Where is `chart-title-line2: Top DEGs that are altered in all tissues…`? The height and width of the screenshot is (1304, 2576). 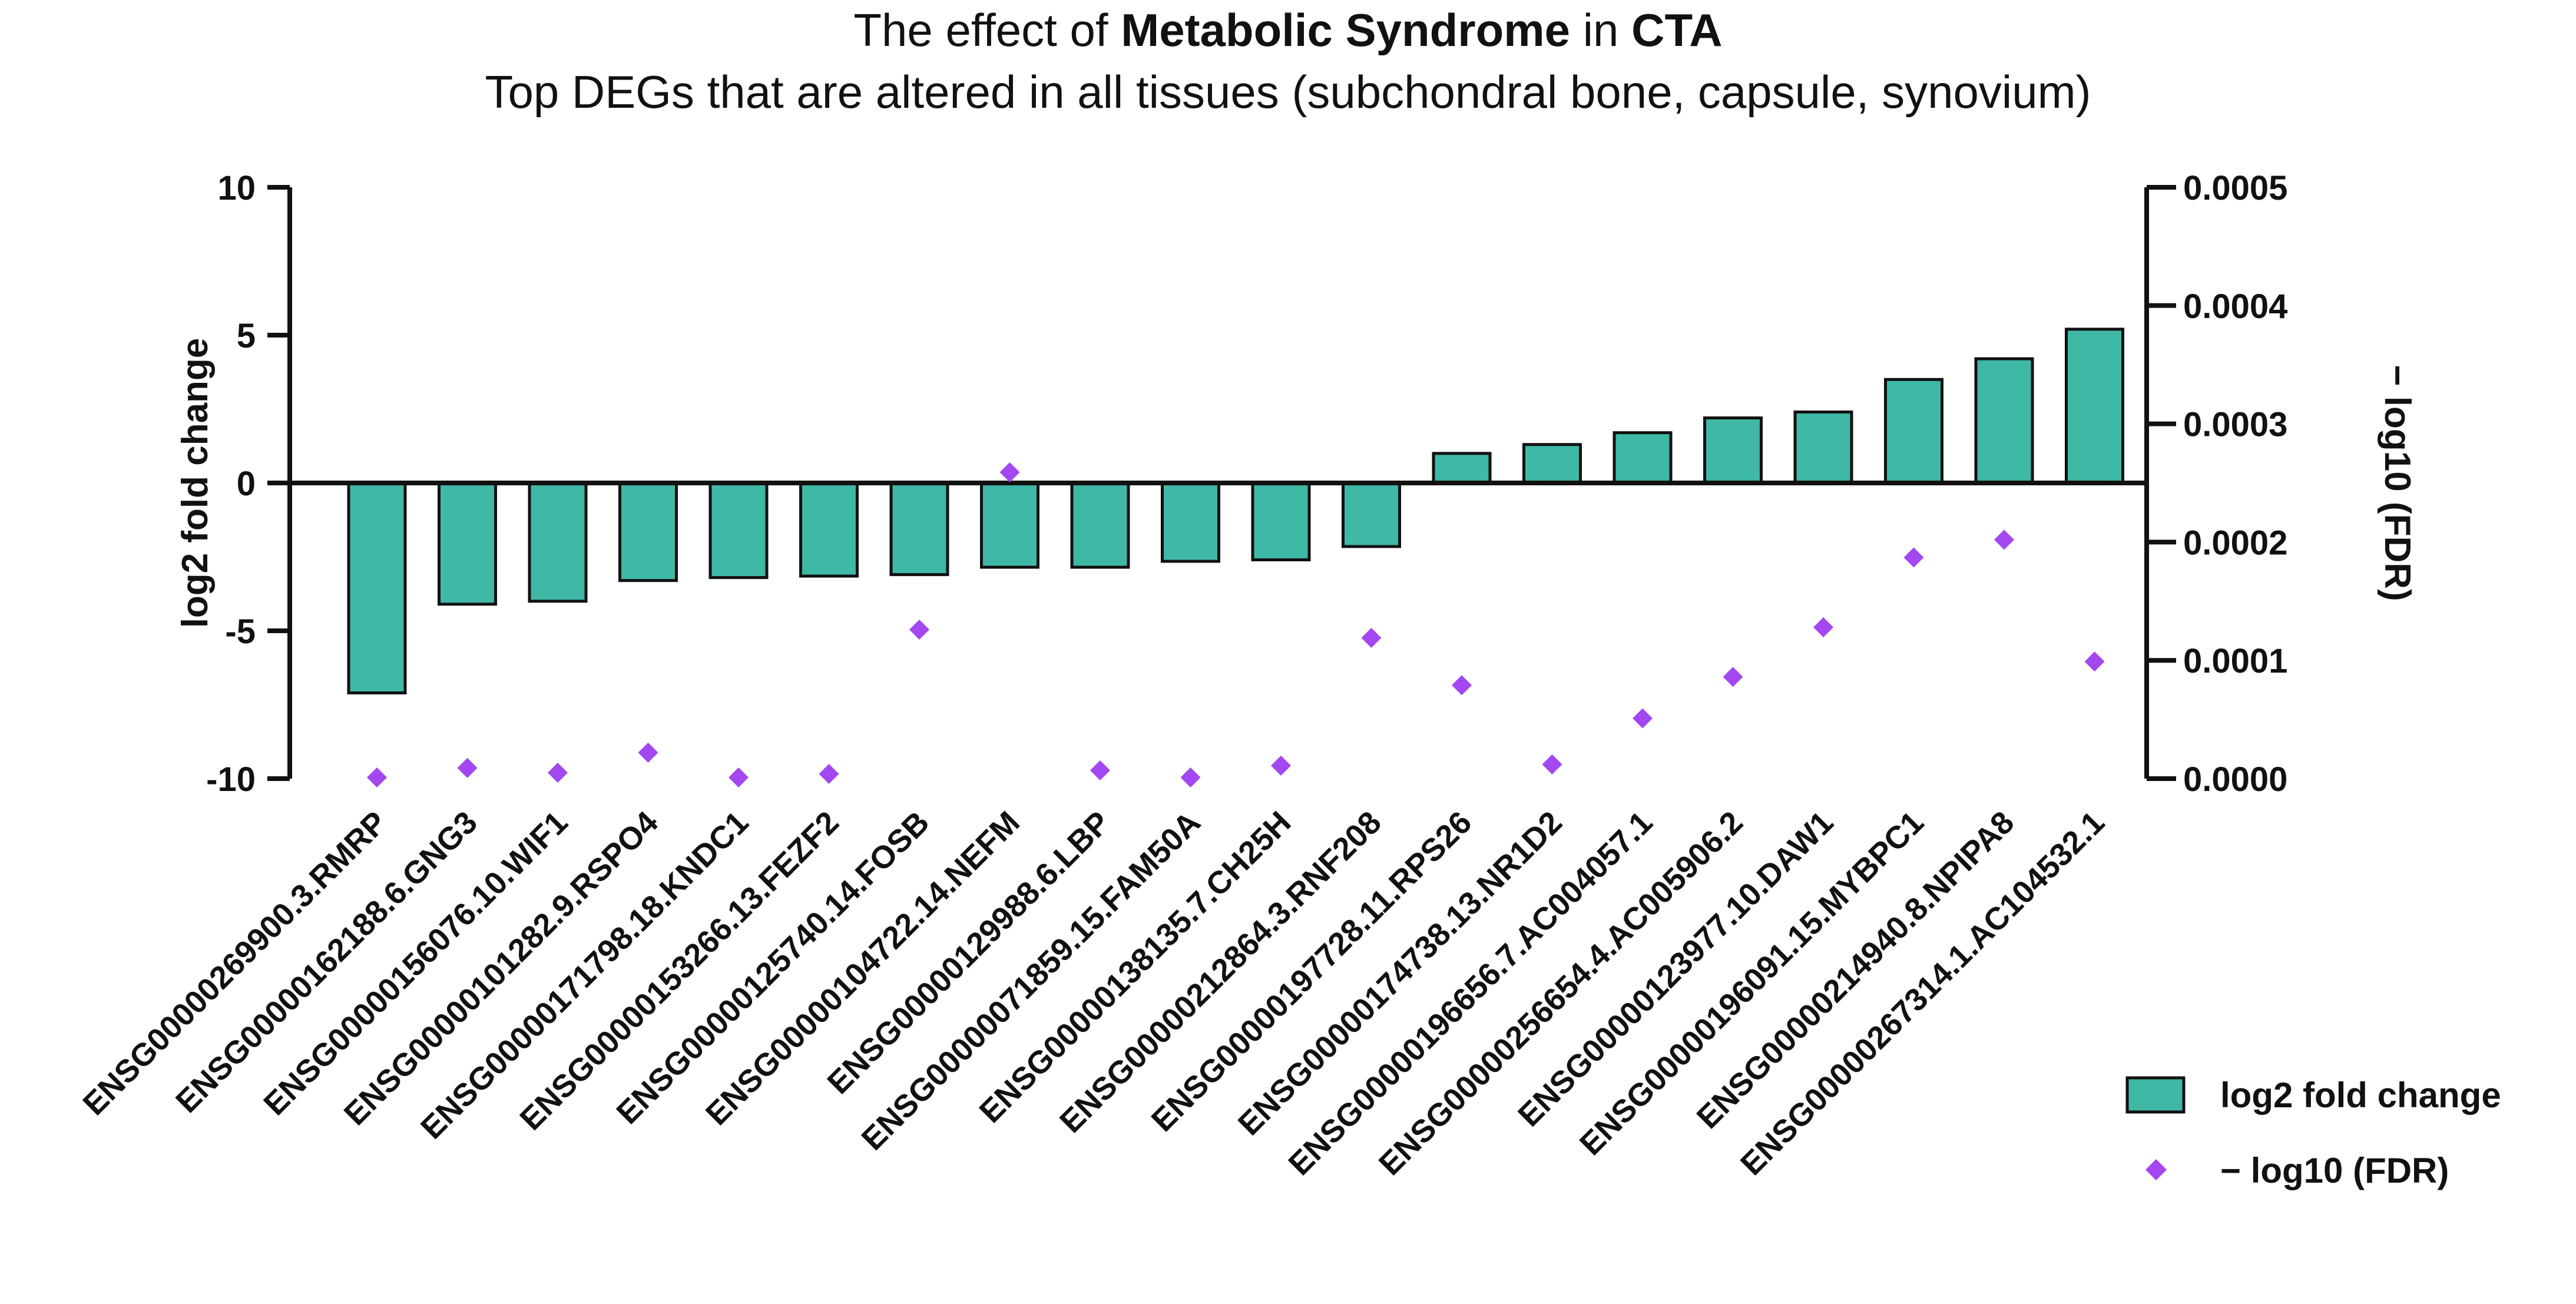 chart-title-line2: Top DEGs that are altered in all tissues… is located at coordinates (1288, 92).